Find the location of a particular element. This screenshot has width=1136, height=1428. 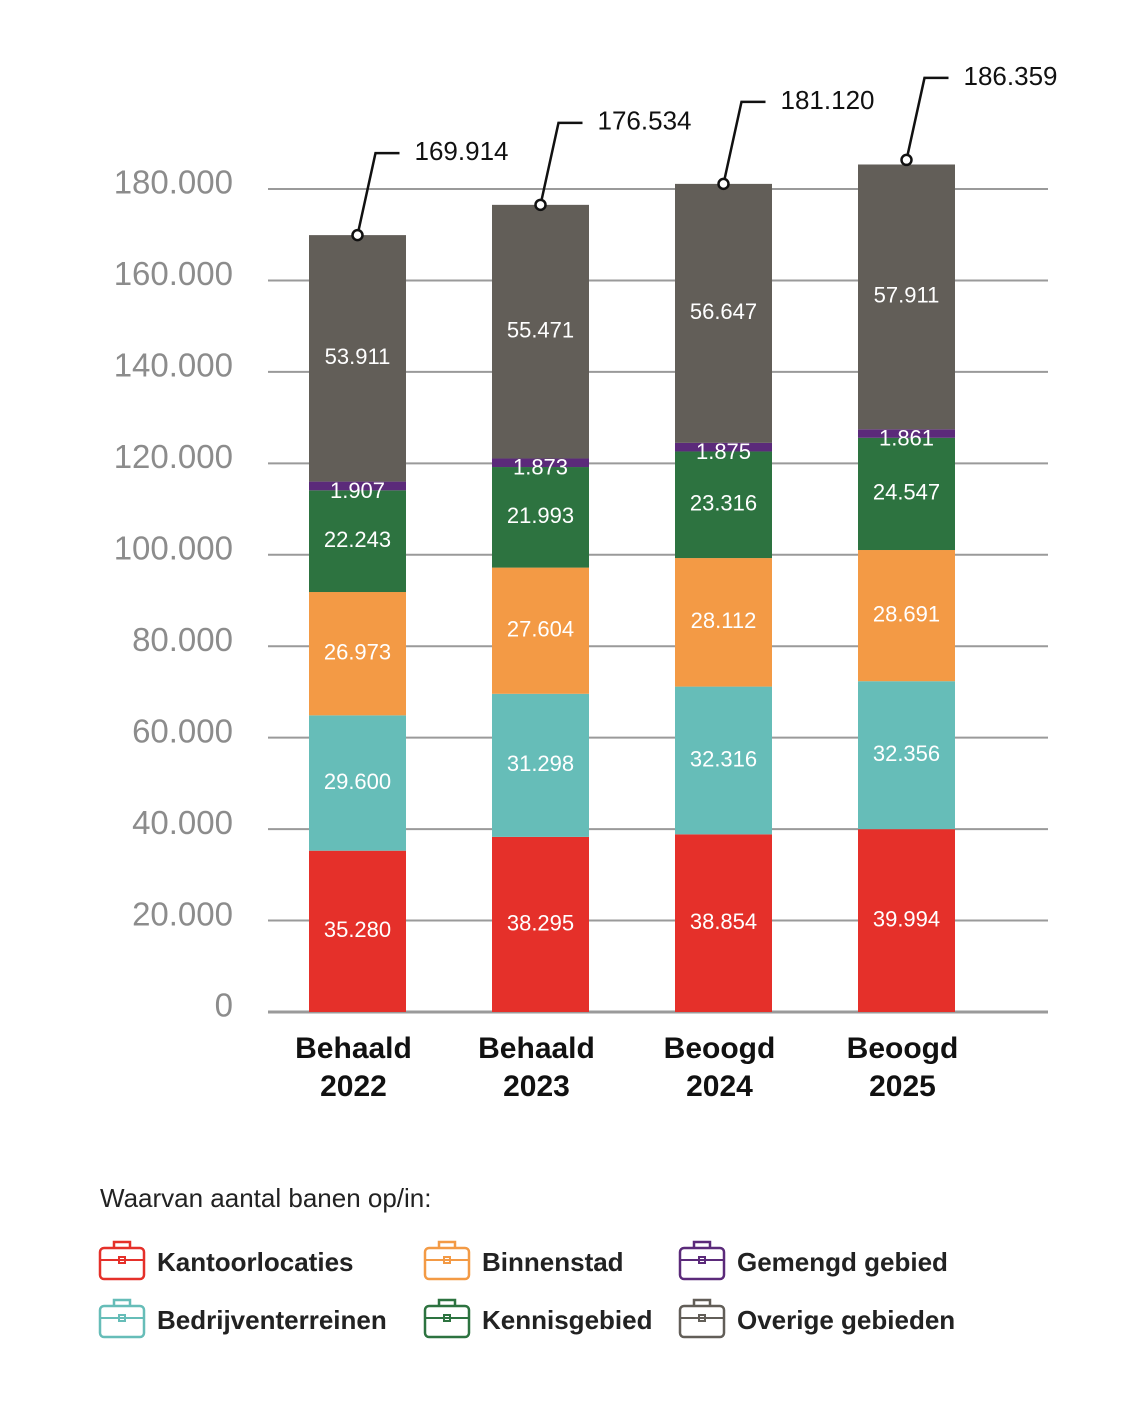

legend-item: Bedrijventerreinen is located at coordinates (242, 1318).